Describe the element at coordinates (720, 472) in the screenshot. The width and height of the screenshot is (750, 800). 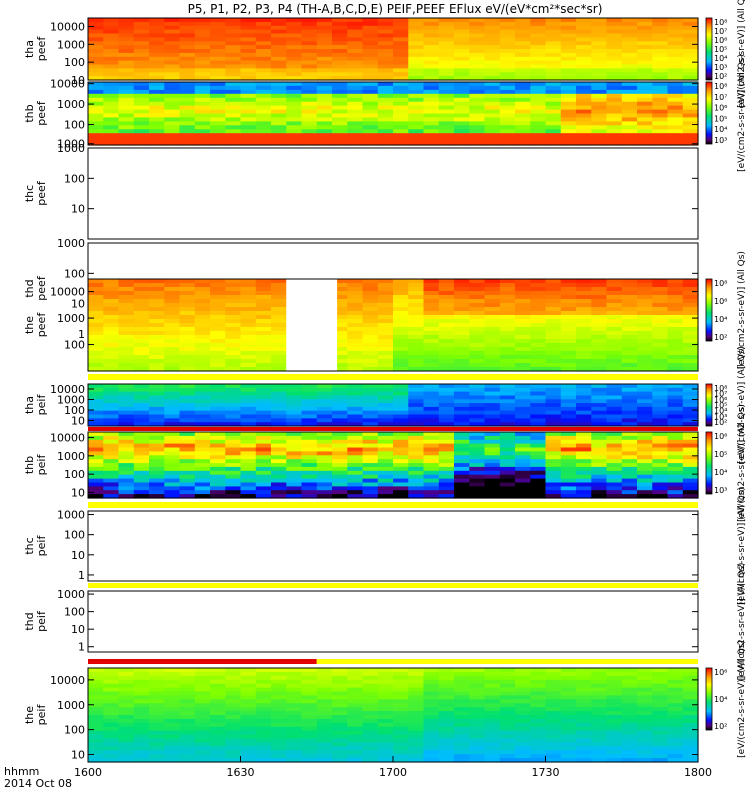
I see `colorbar-tick-label: 10⁴` at that location.